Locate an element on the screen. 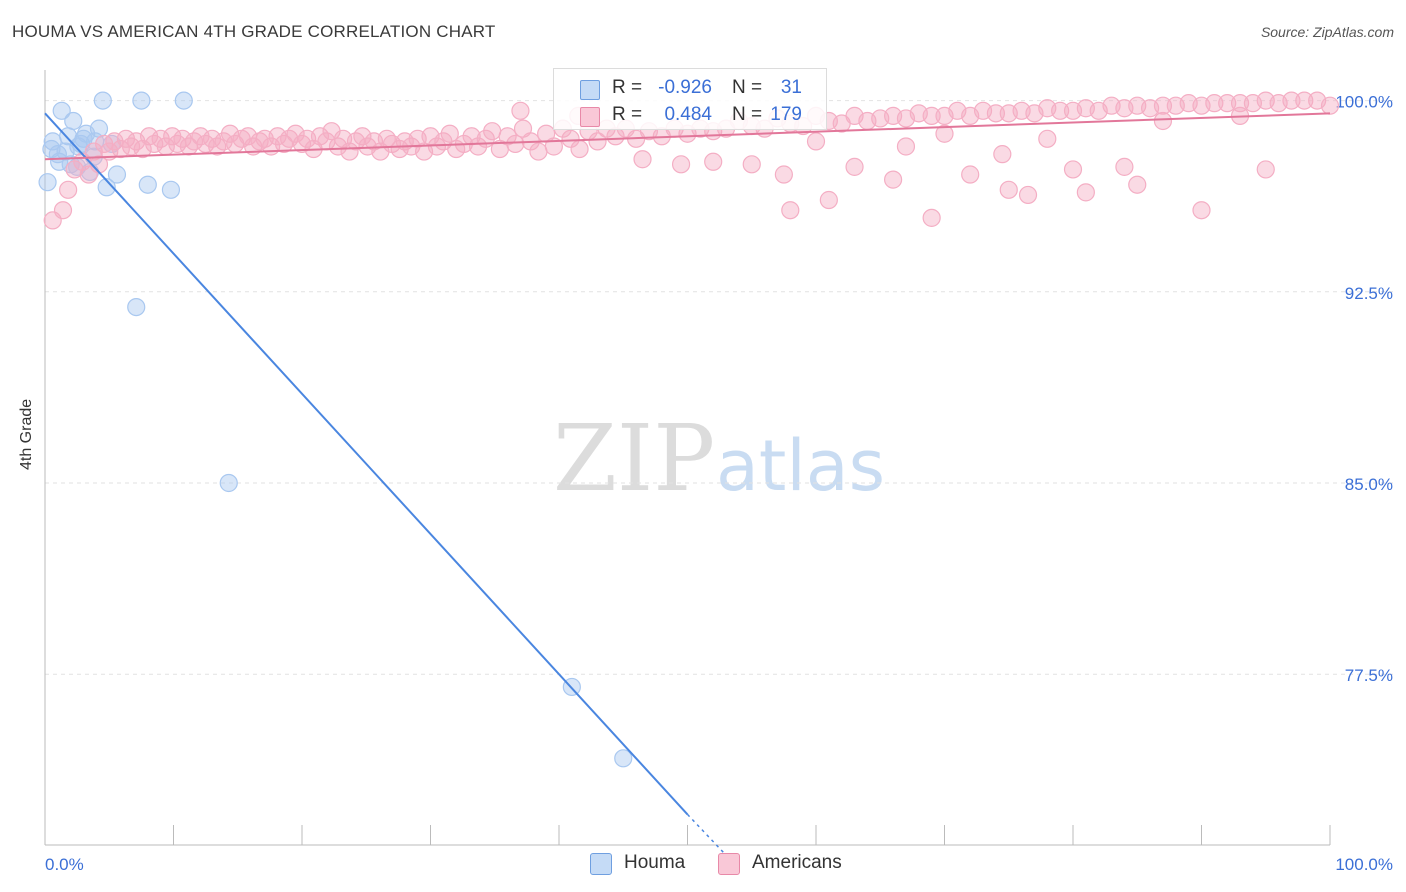  legend-houma-label: Houma is located at coordinates (655, 862).